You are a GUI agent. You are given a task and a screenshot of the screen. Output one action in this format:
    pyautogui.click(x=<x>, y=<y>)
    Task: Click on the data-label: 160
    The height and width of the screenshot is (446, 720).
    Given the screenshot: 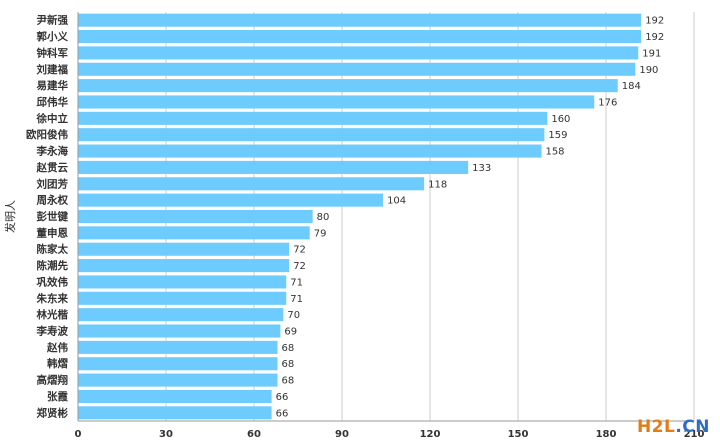 What is the action you would take?
    pyautogui.click(x=560, y=119)
    